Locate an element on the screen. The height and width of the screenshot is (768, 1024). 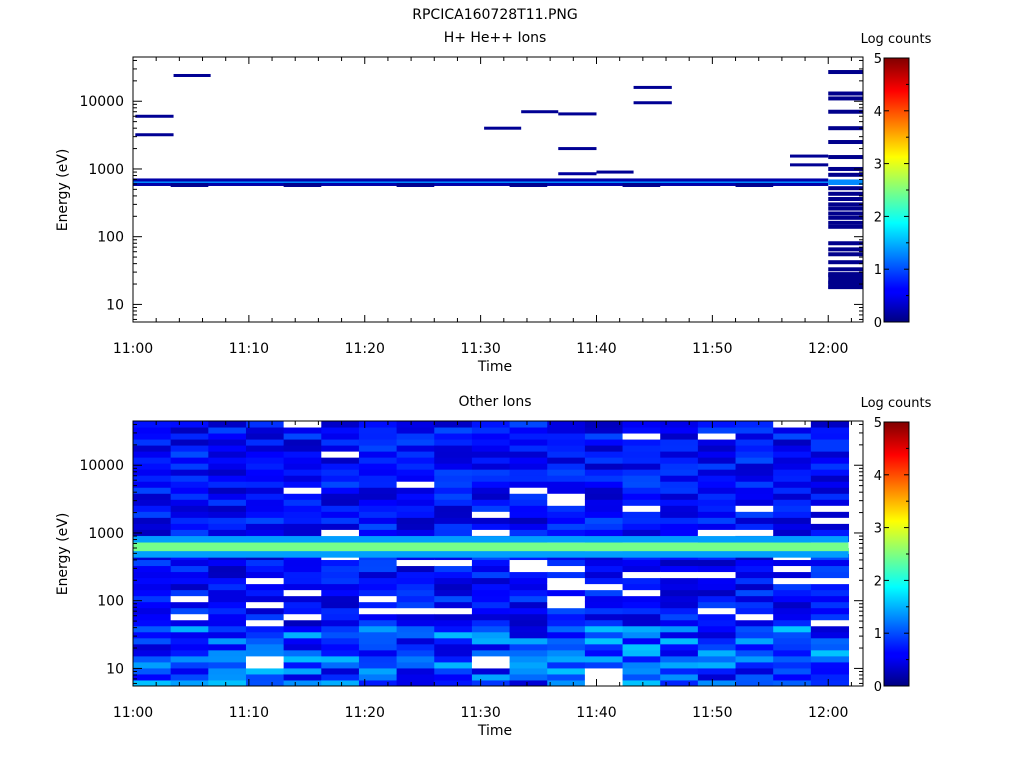
x-tick-label: 11:30 is located at coordinates (480, 713).